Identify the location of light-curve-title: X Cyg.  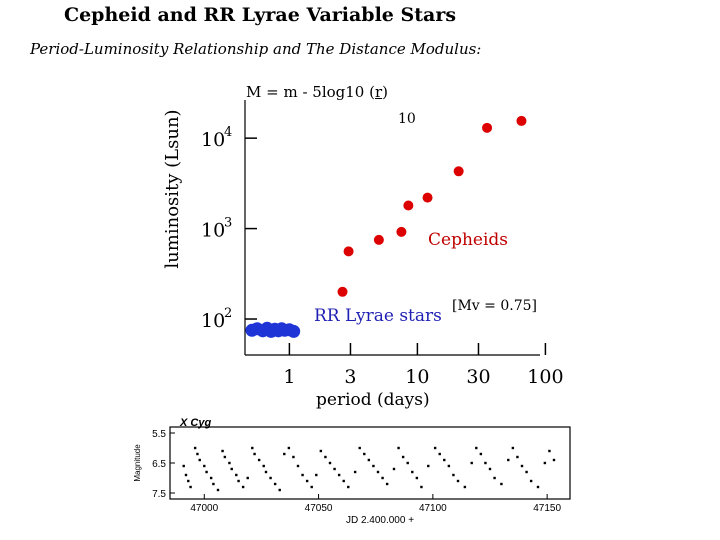
(195, 423).